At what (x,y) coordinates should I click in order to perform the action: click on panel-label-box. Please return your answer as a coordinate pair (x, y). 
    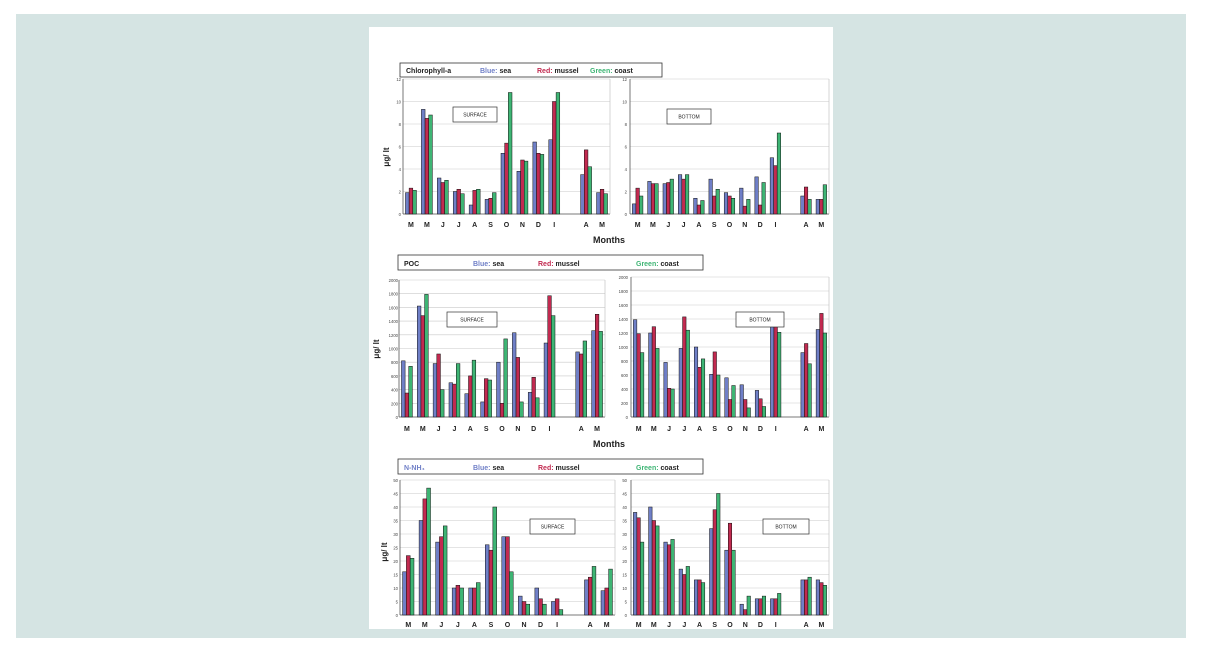
    Looking at the image, I should click on (552, 526).